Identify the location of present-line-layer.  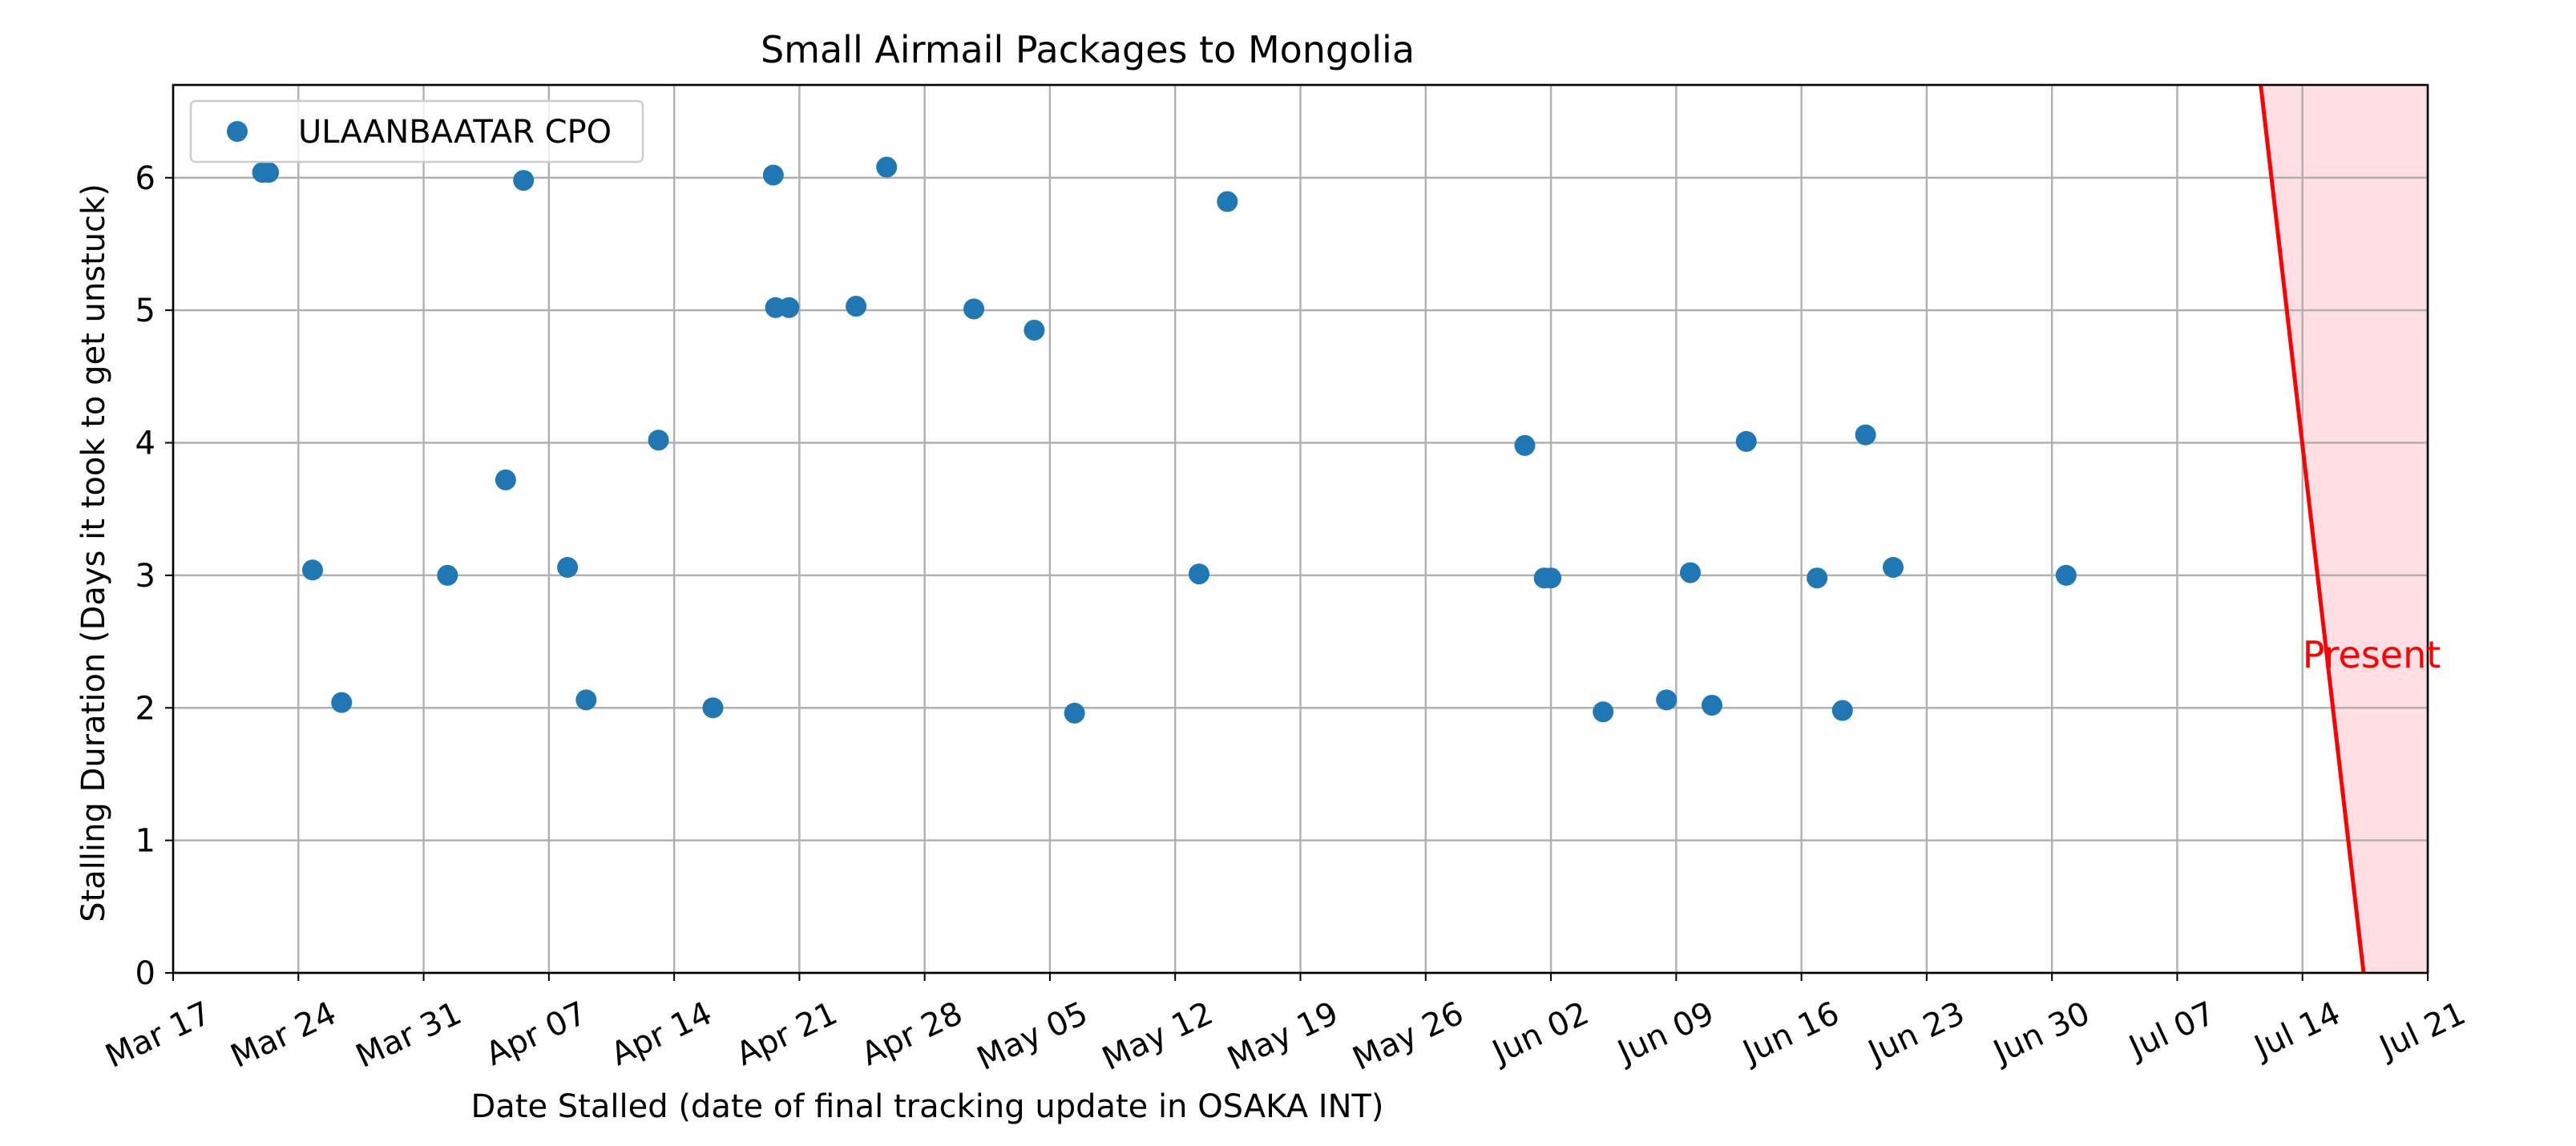
(2312, 529).